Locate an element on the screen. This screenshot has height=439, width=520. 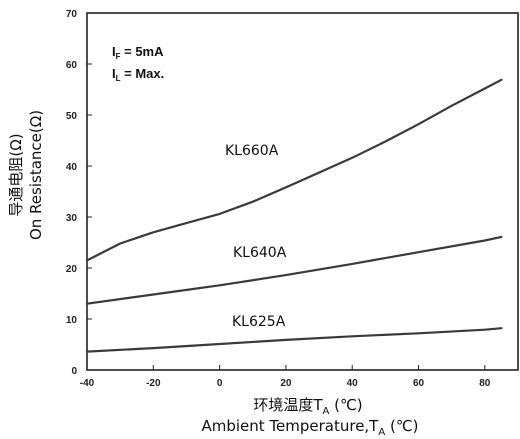
y-tick-label: 0 is located at coordinates (74, 371).